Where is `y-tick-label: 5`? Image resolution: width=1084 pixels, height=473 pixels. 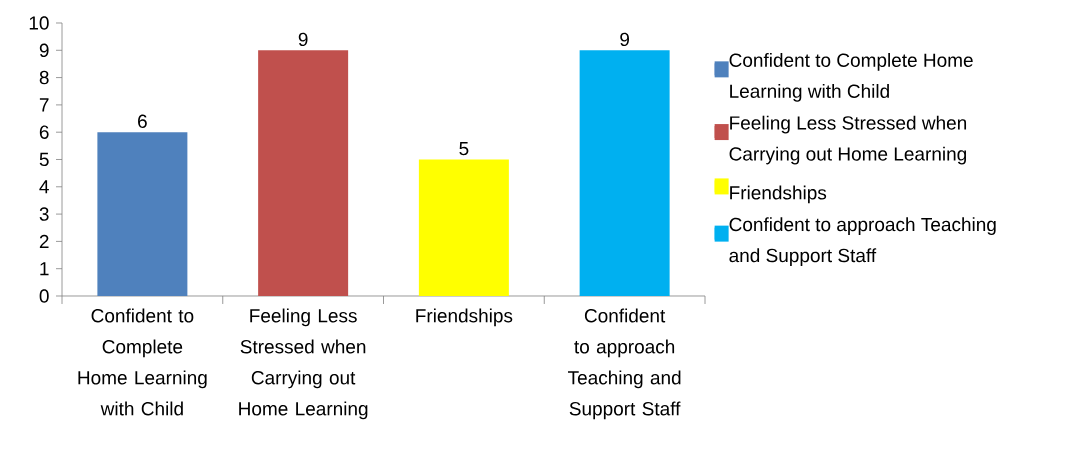 y-tick-label: 5 is located at coordinates (44, 159).